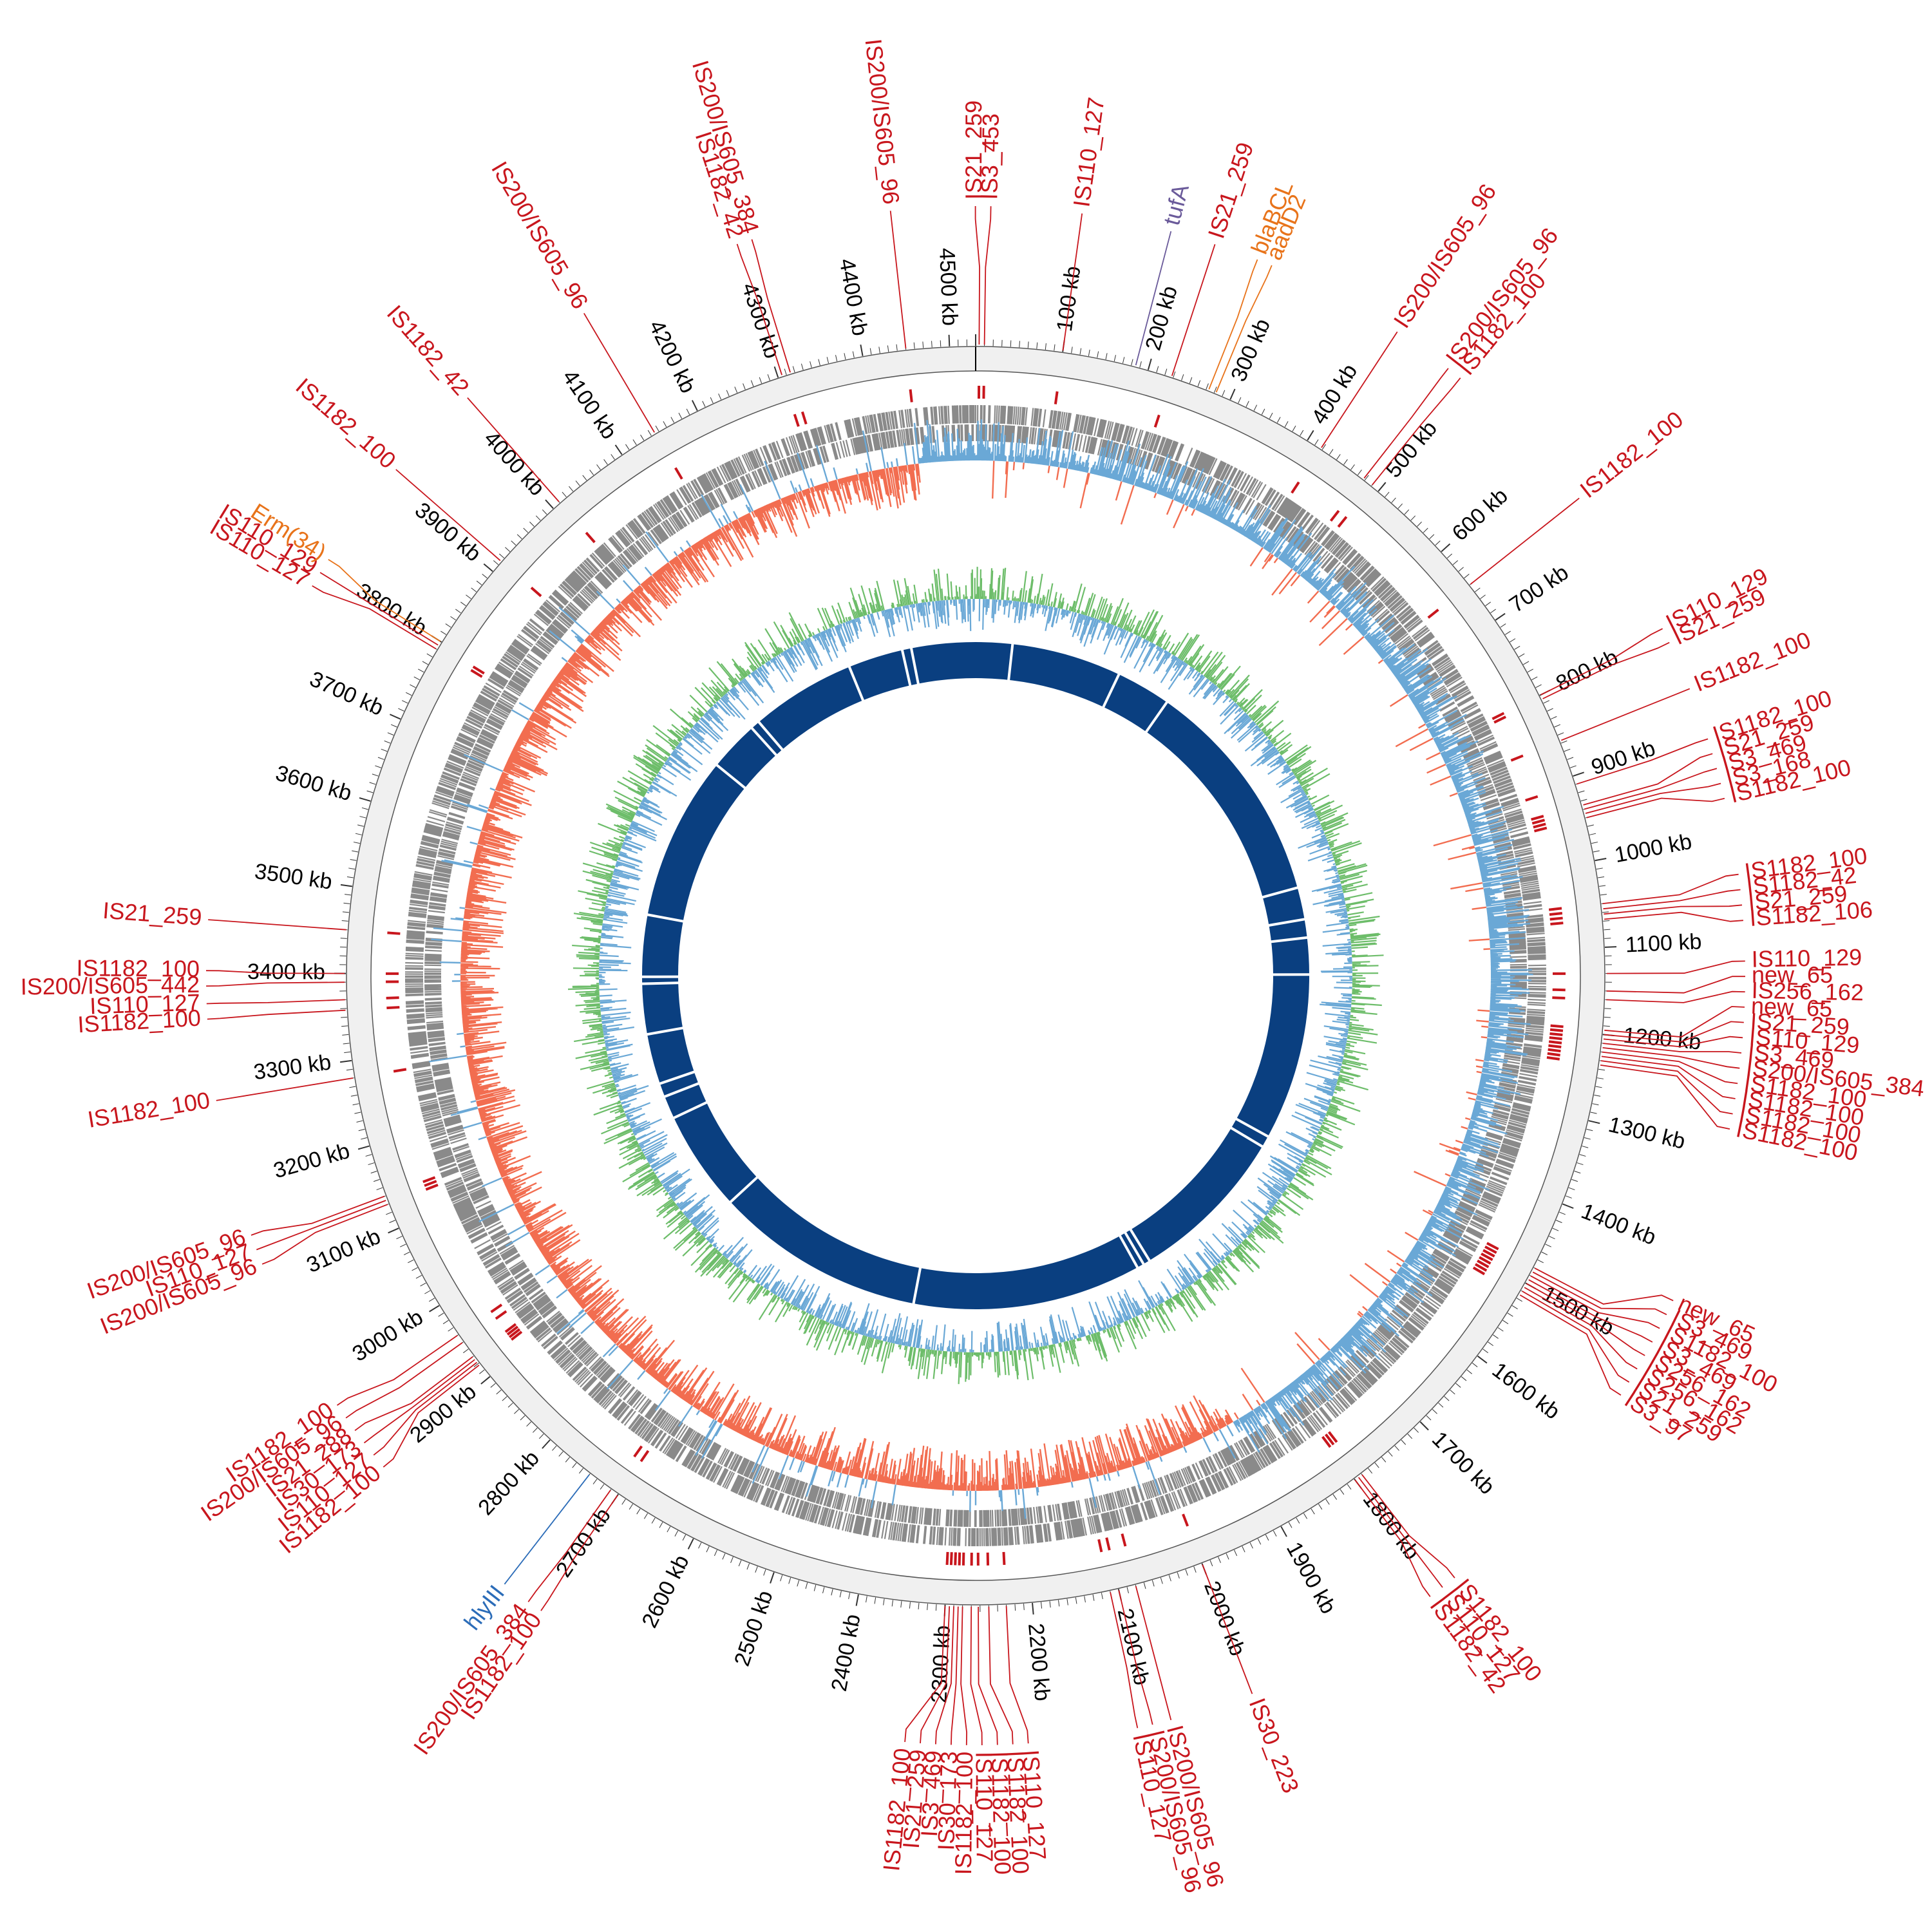 The height and width of the screenshot is (1932, 1932). What do you see at coordinates (514, 463) in the screenshot?
I see `kb-tick-label: 4000 kb` at bounding box center [514, 463].